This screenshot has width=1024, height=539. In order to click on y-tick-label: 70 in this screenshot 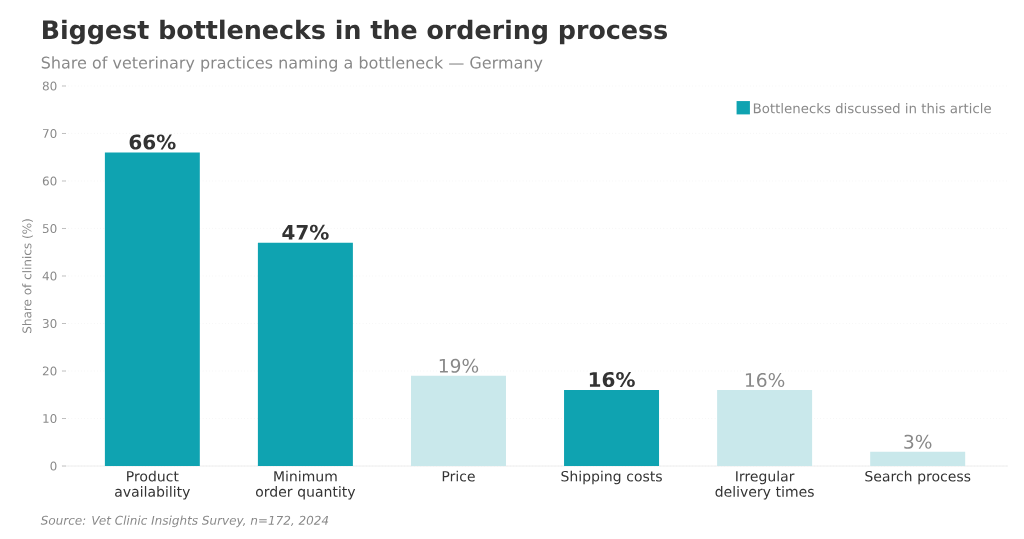, I will do `click(50, 133)`.